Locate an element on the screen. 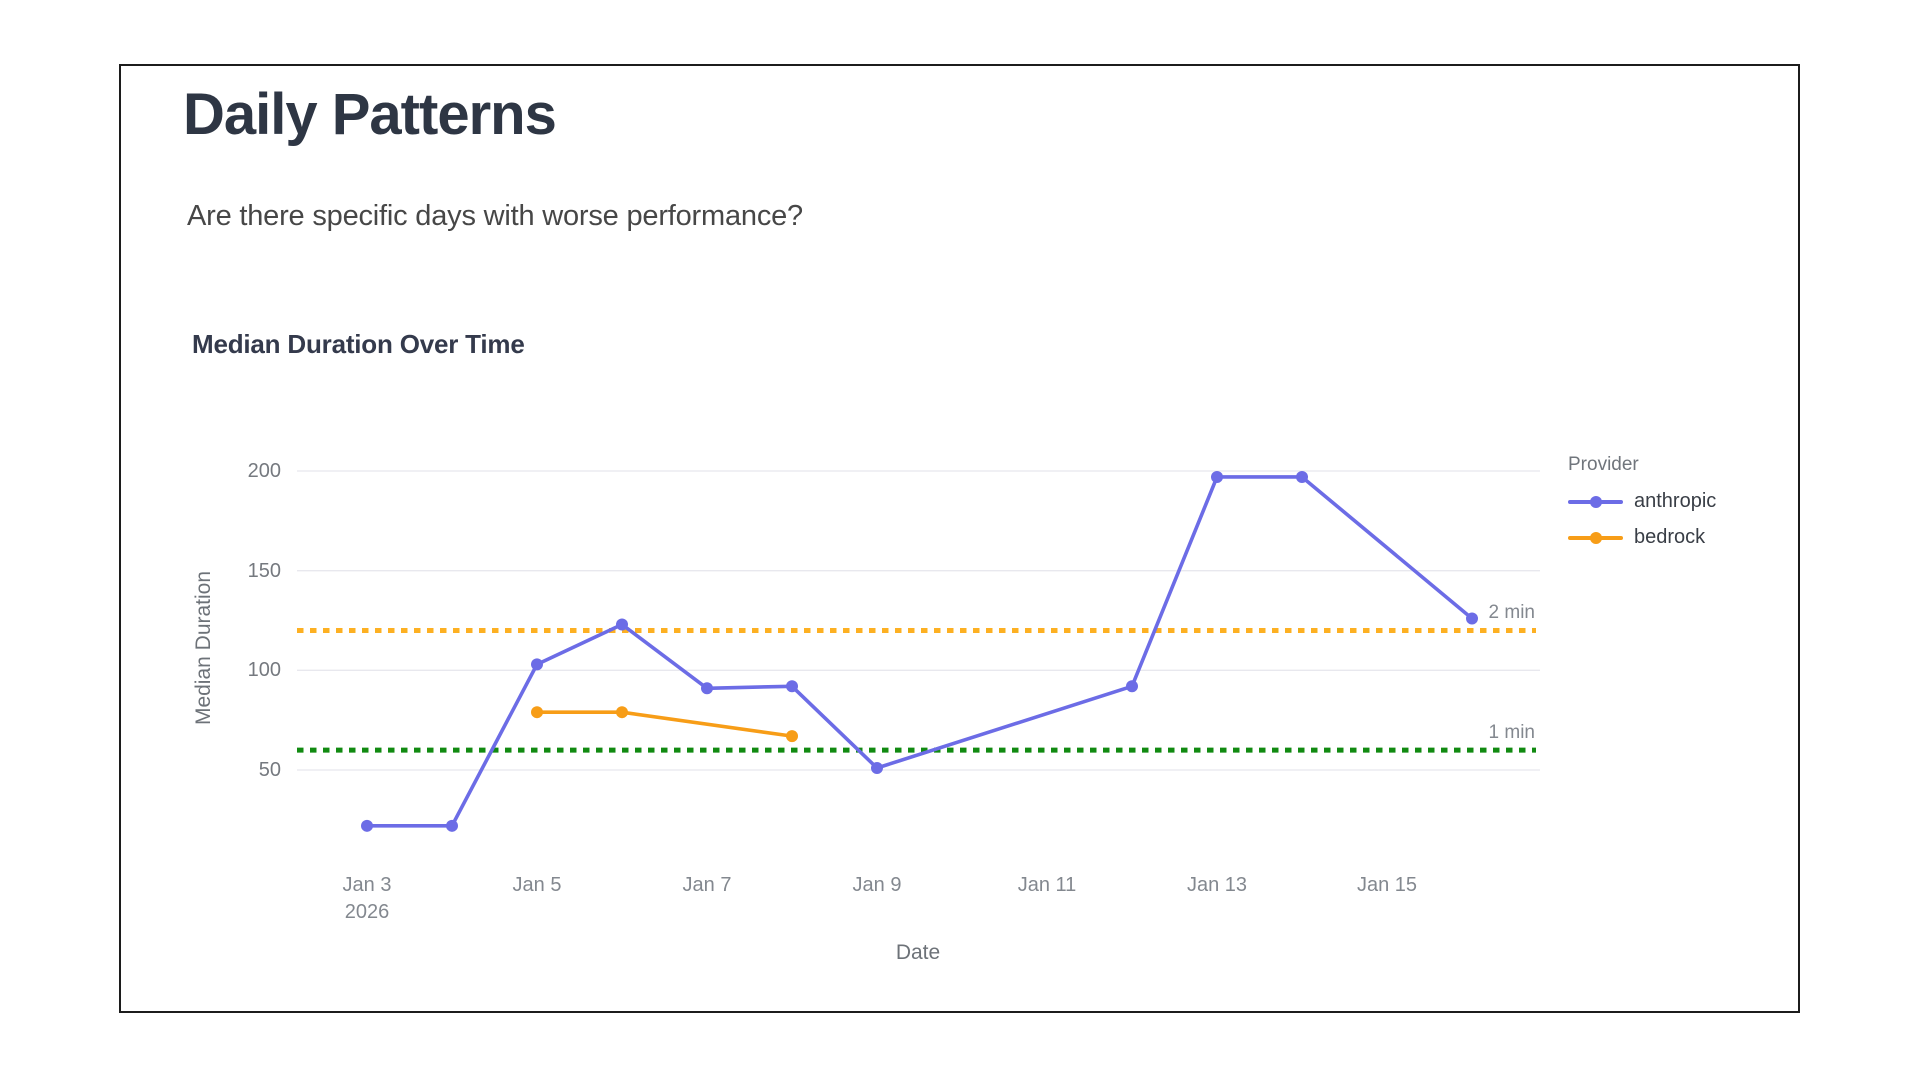 Image resolution: width=1920 pixels, height=1080 pixels. legend-item-bedrock: bedrock is located at coordinates (1642, 537).